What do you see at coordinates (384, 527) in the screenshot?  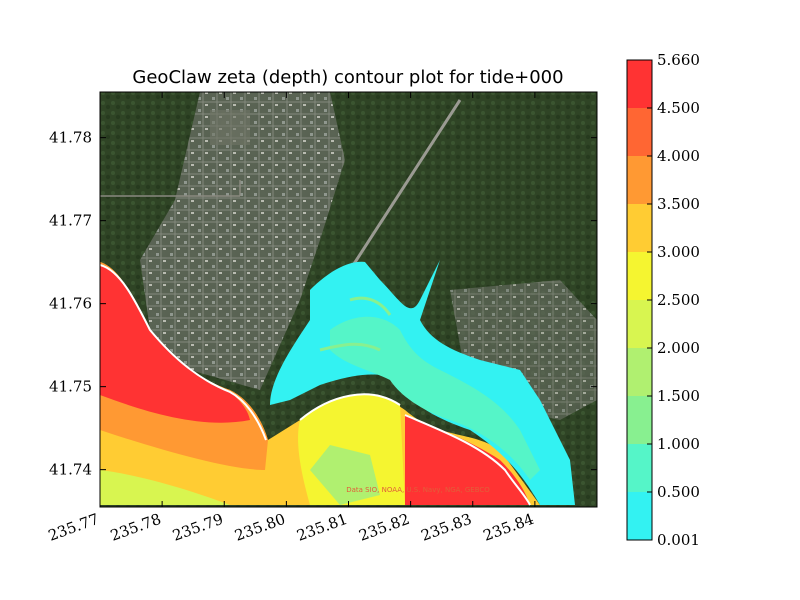 I see `x-tick-label: 235.82` at bounding box center [384, 527].